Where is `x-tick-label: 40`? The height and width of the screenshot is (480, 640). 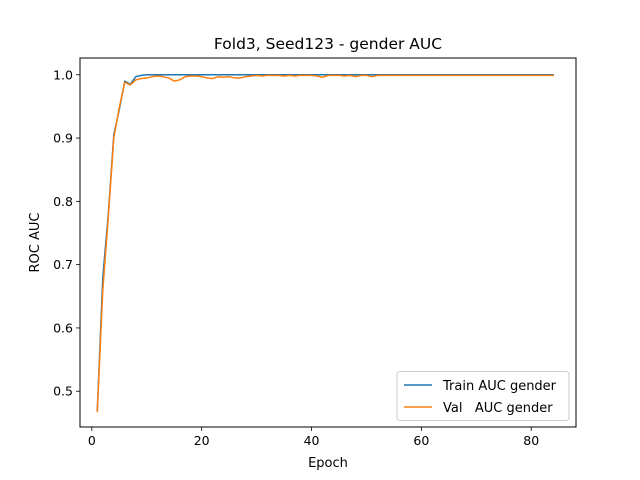
x-tick-label: 40 is located at coordinates (312, 440).